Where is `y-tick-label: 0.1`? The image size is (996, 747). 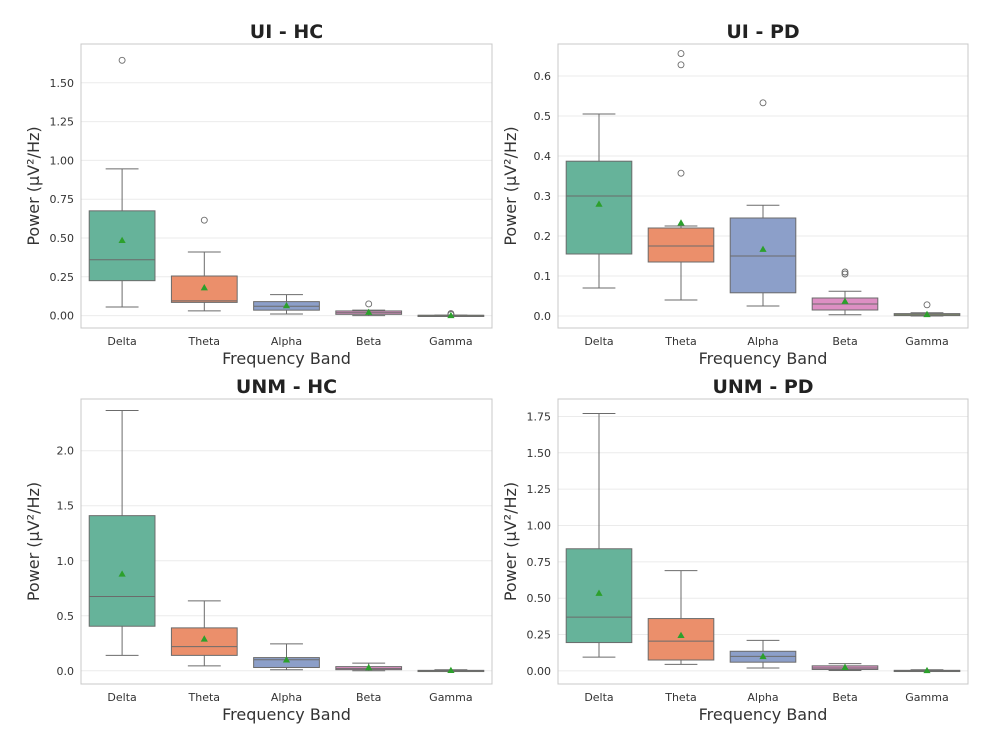
y-tick-label: 0.1 is located at coordinates (543, 276).